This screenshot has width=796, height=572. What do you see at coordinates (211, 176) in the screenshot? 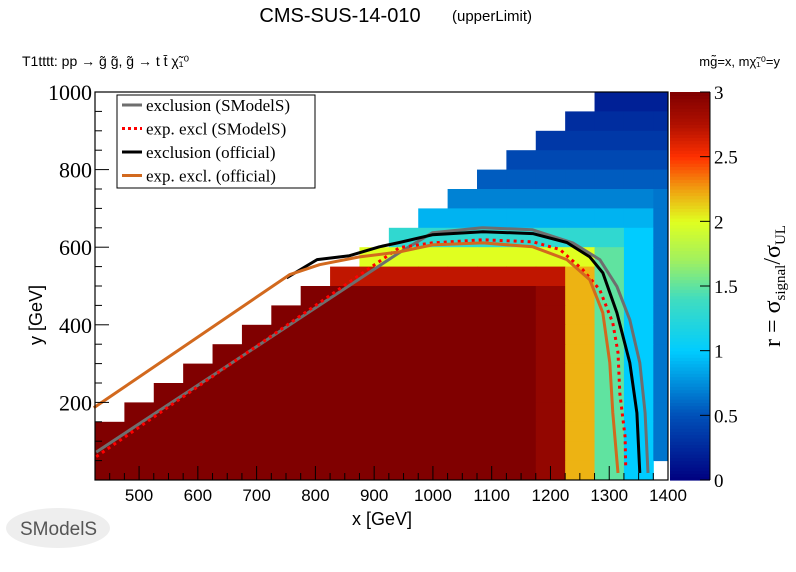
I see `legend-label: exp. excl. (official)` at bounding box center [211, 176].